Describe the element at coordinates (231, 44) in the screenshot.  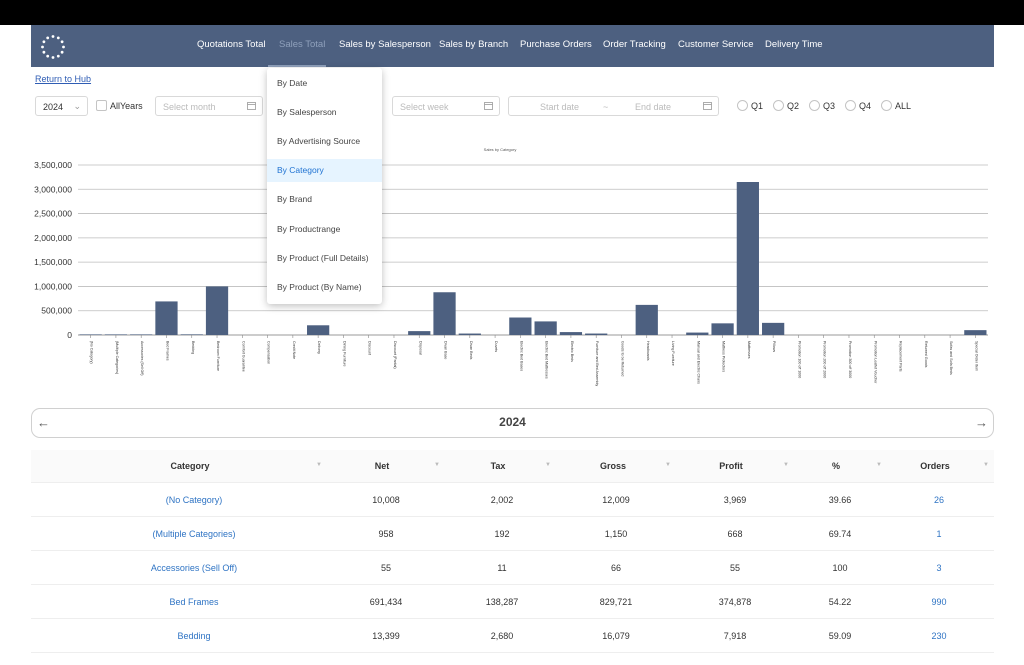
I see `nav-quotations-total: Quotations Total` at that location.